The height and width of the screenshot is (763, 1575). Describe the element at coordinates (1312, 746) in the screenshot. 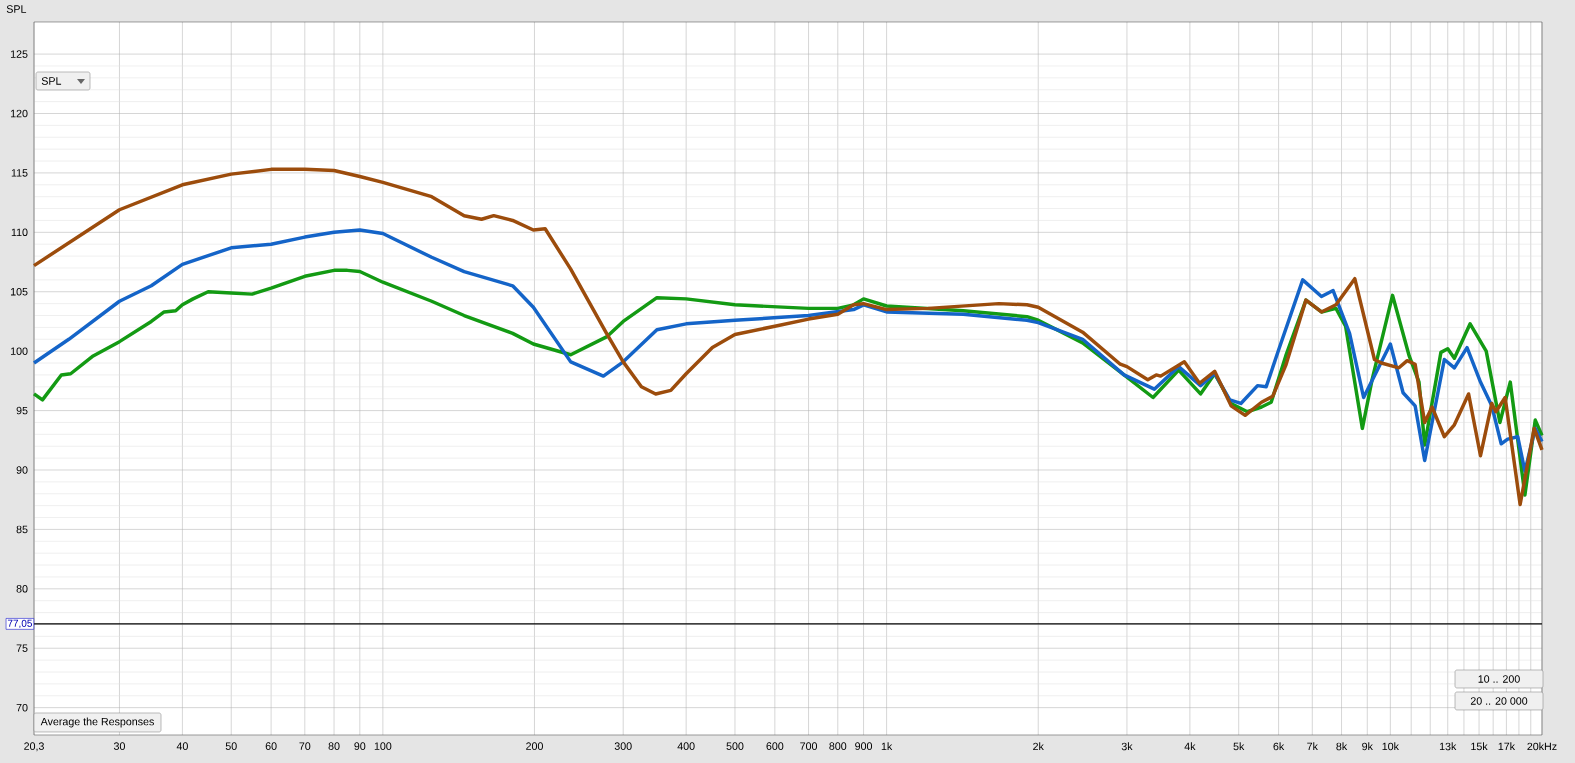

I see `x-tick-label: 7k` at that location.